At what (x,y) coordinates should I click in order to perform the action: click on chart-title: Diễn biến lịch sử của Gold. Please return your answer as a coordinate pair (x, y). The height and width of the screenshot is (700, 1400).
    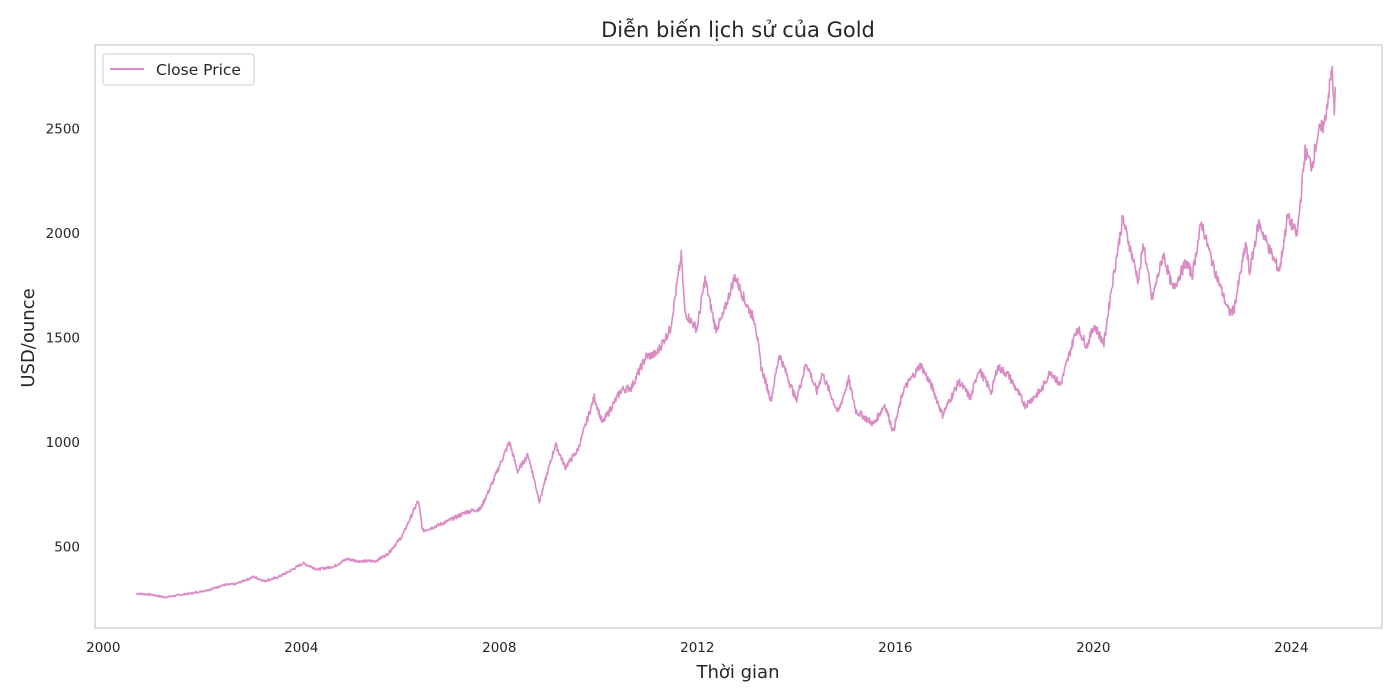
    Looking at the image, I should click on (738, 29).